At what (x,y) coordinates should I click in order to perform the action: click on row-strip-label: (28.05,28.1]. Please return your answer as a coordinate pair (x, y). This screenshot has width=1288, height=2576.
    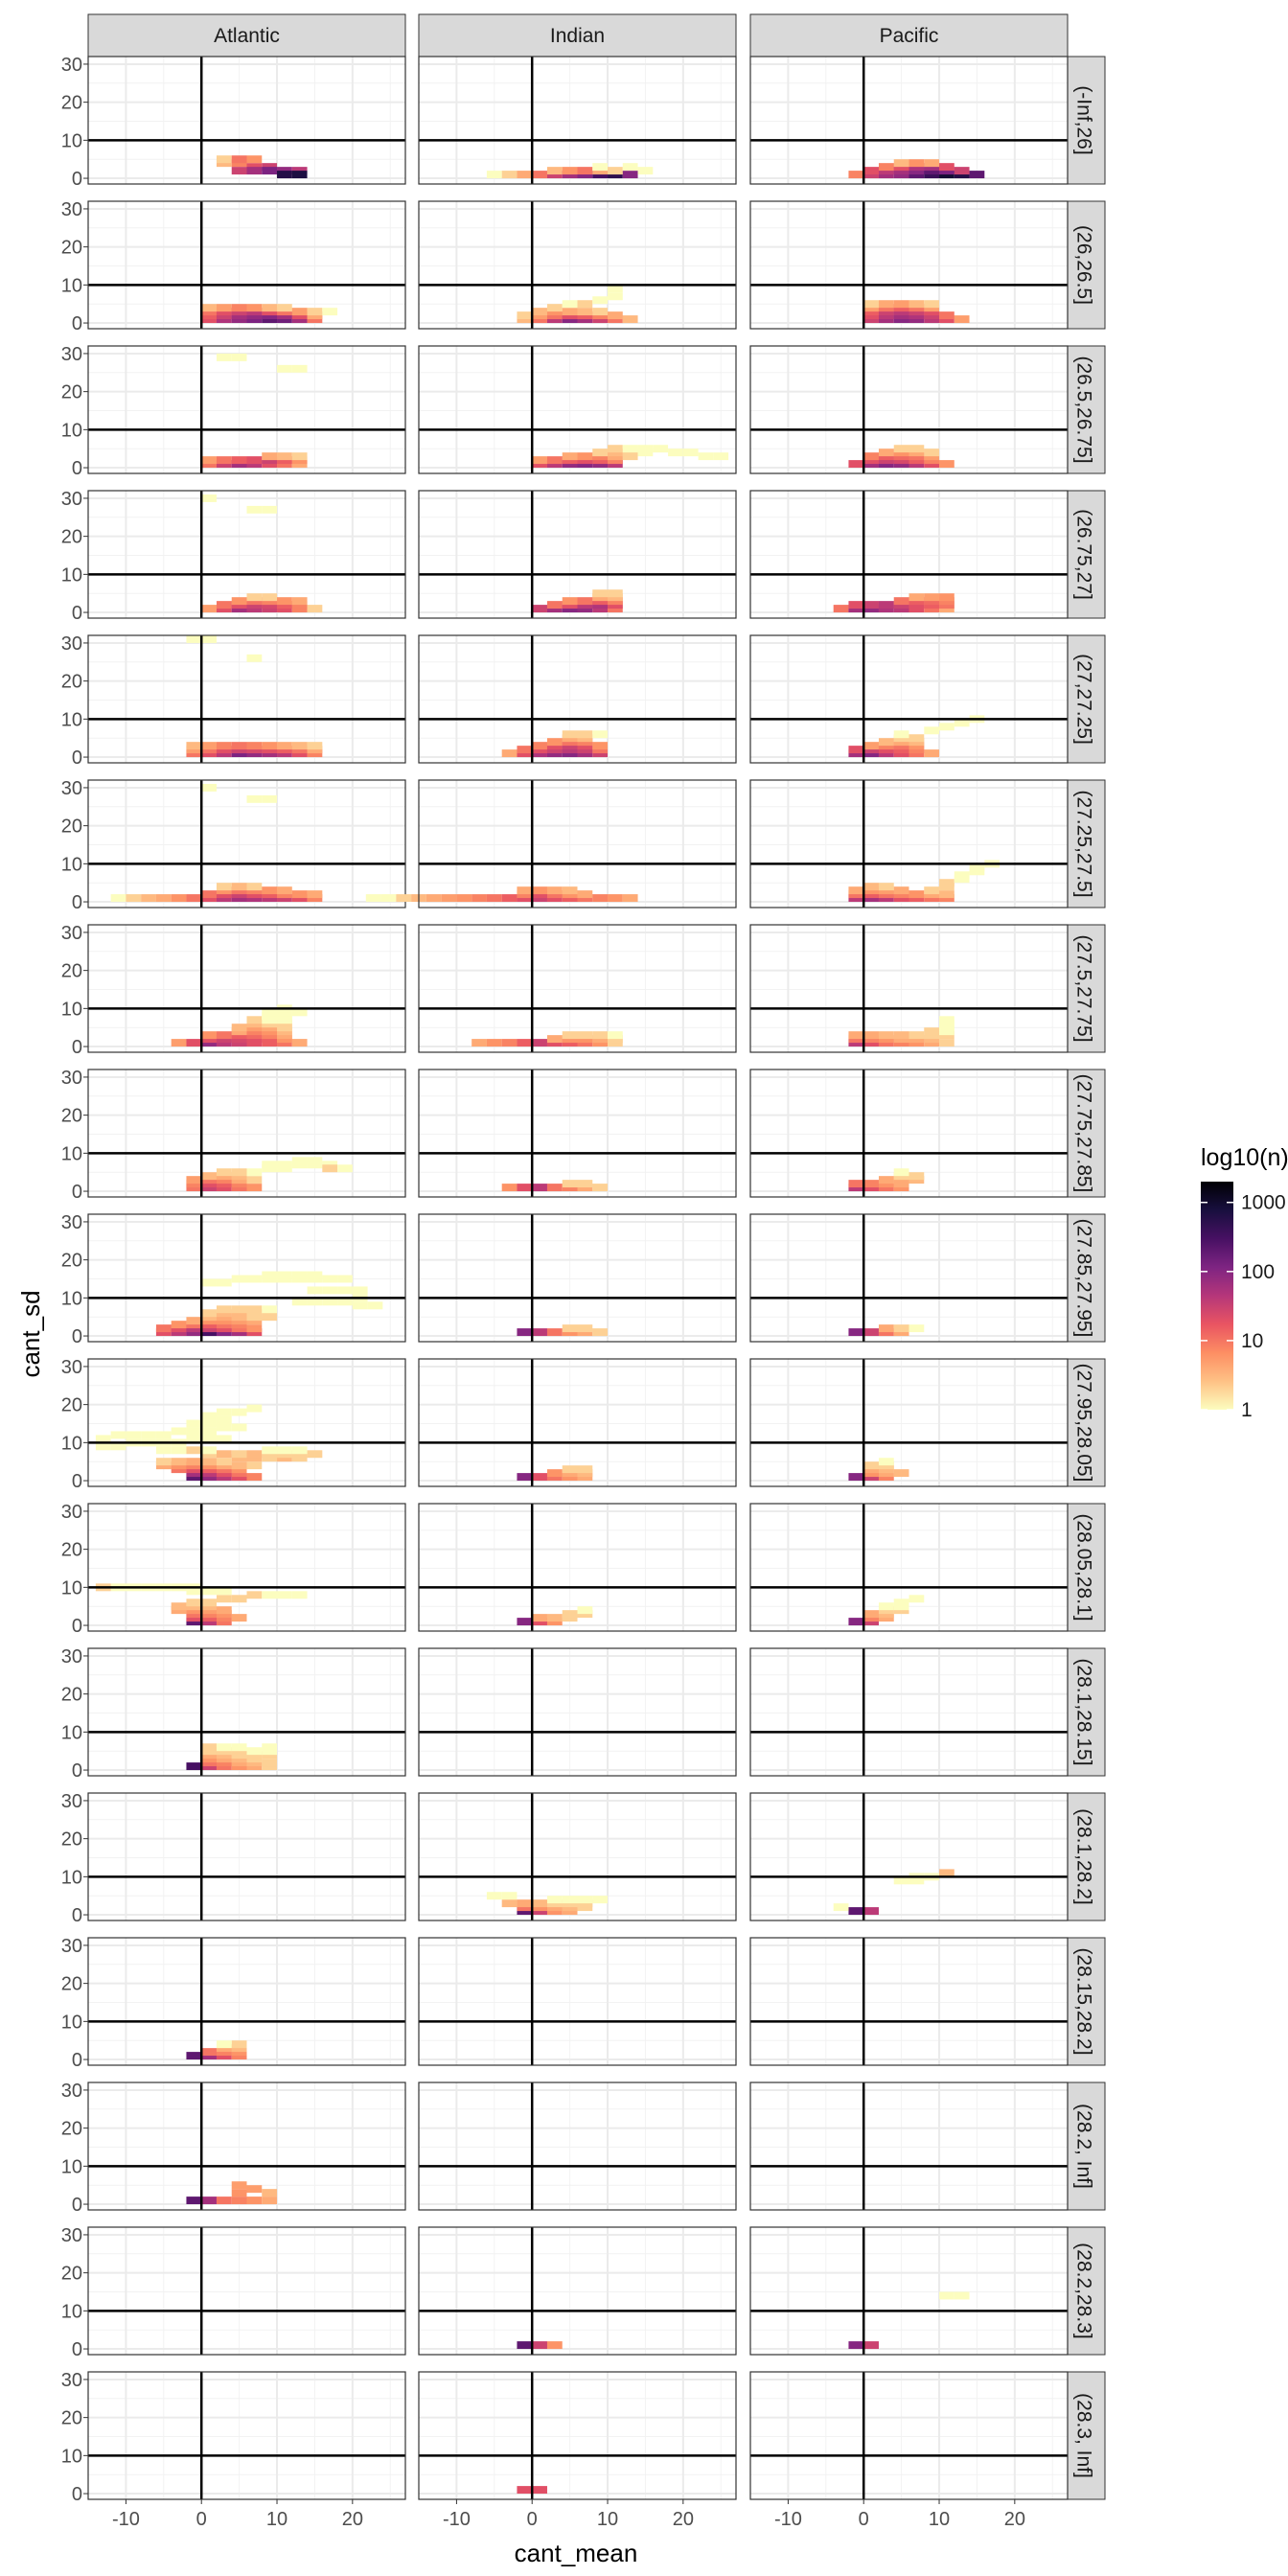
    Looking at the image, I should click on (1084, 1567).